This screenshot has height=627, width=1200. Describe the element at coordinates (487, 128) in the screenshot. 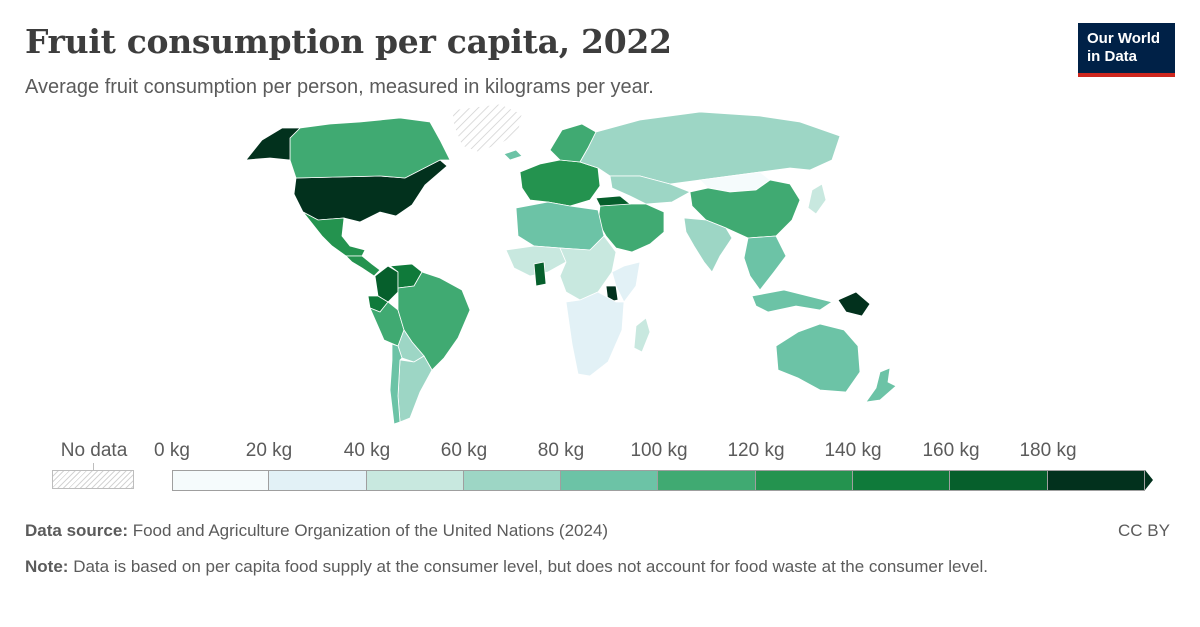

I see `region-greenland` at that location.